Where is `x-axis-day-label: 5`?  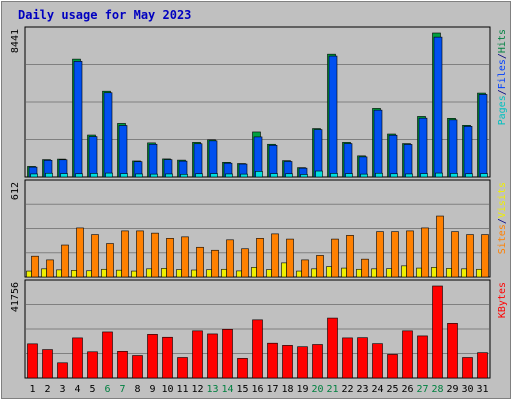 x-axis-day-label: 5 is located at coordinates (92, 389).